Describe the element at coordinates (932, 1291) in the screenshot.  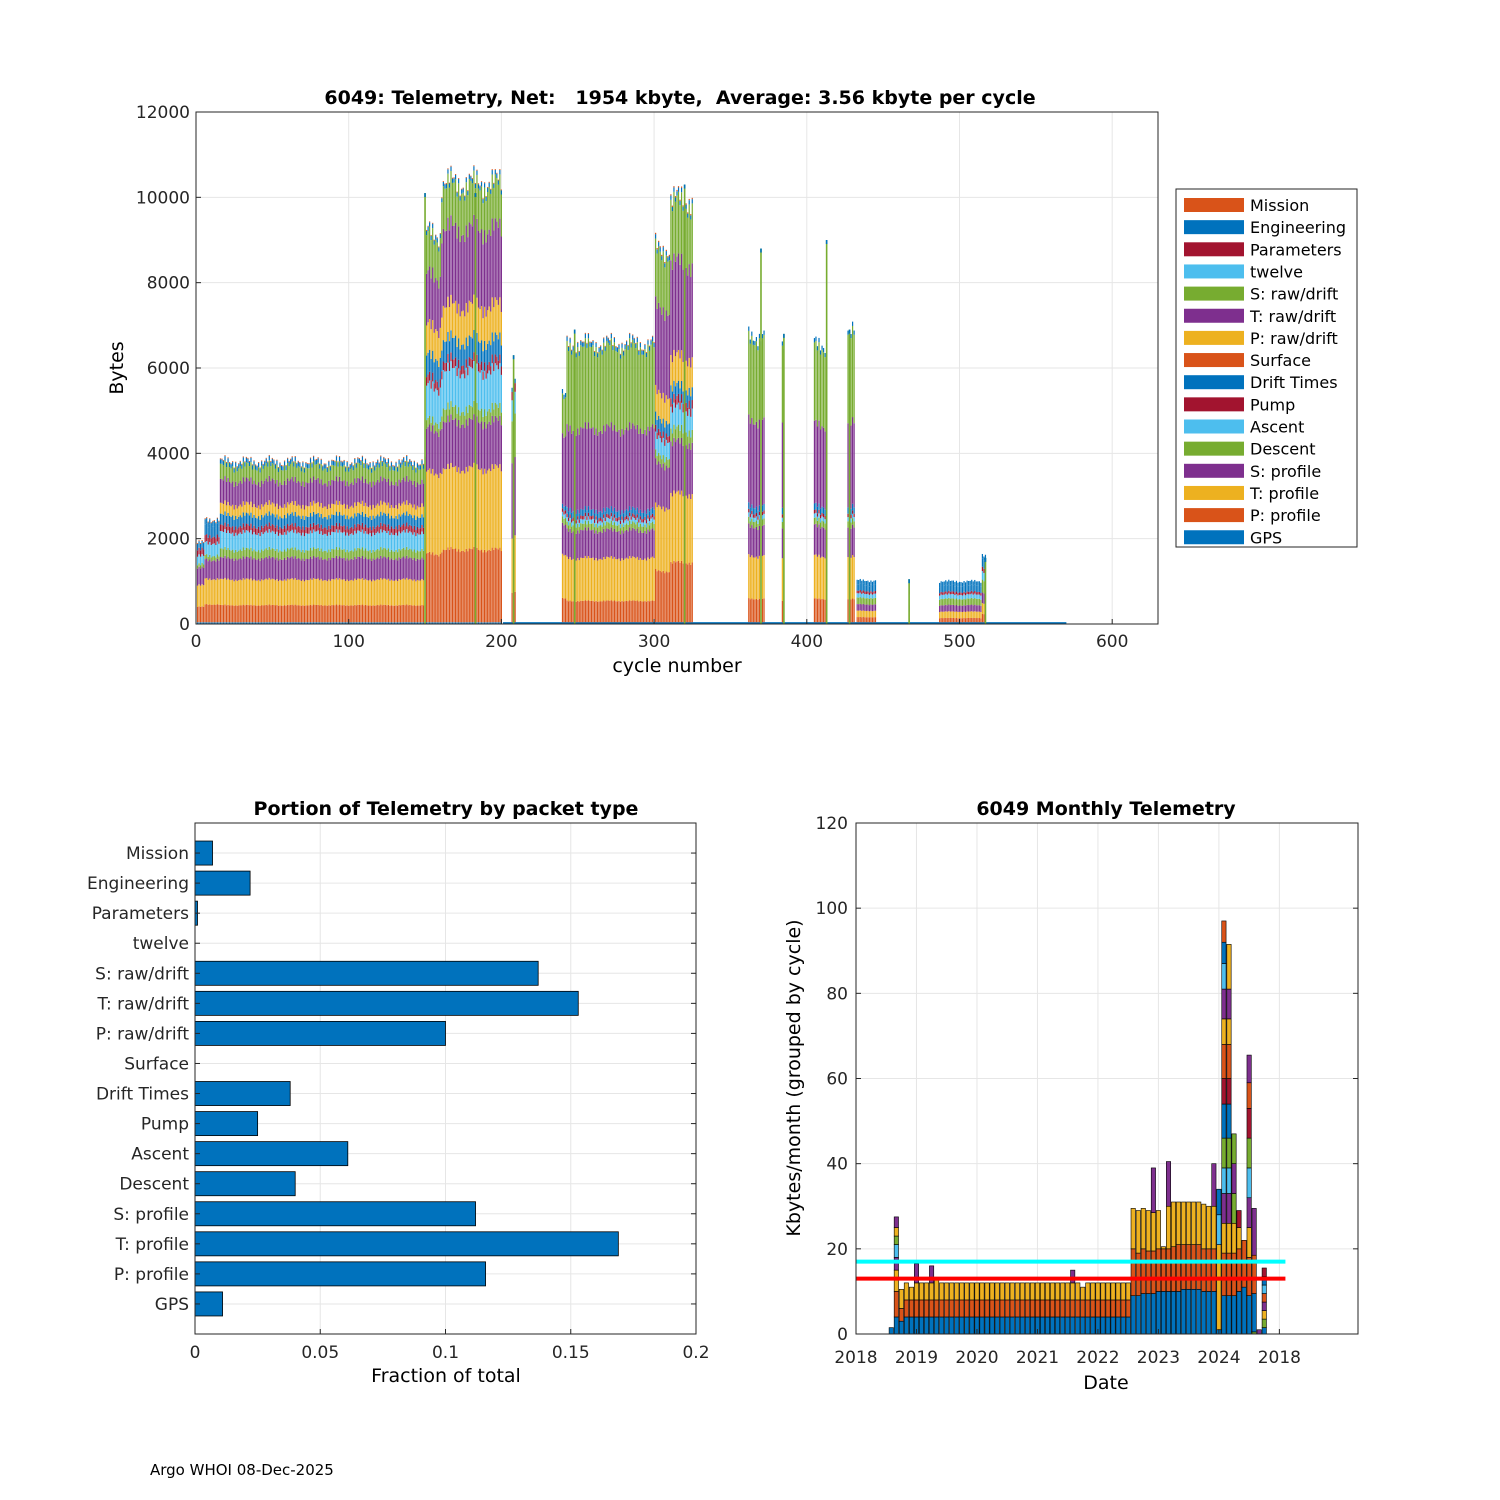
I see `monthly-segment` at that location.